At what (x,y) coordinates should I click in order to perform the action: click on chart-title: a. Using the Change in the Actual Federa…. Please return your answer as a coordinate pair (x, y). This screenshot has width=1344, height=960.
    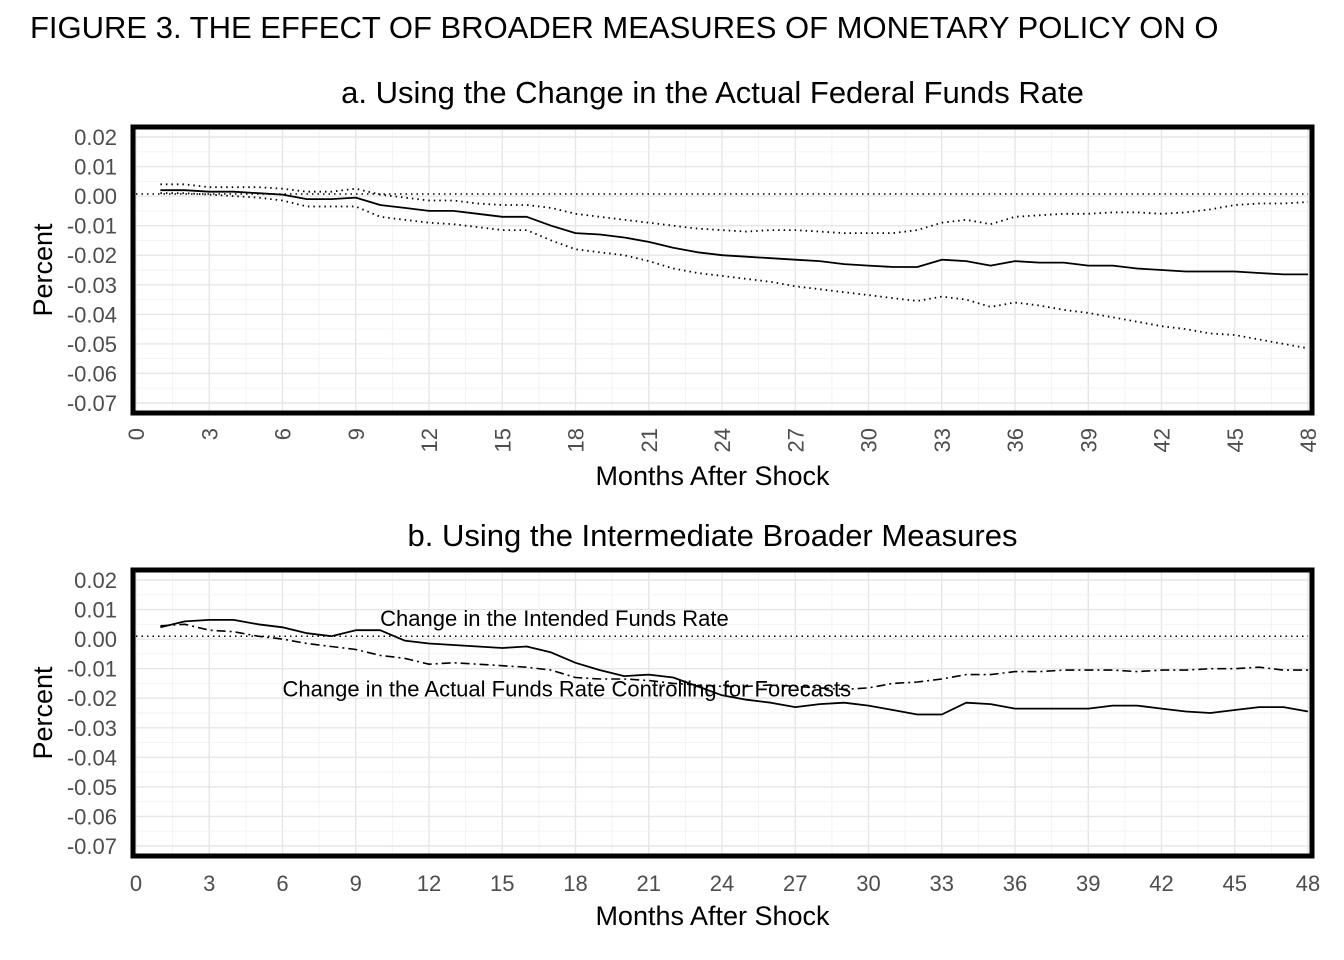
    Looking at the image, I should click on (712, 92).